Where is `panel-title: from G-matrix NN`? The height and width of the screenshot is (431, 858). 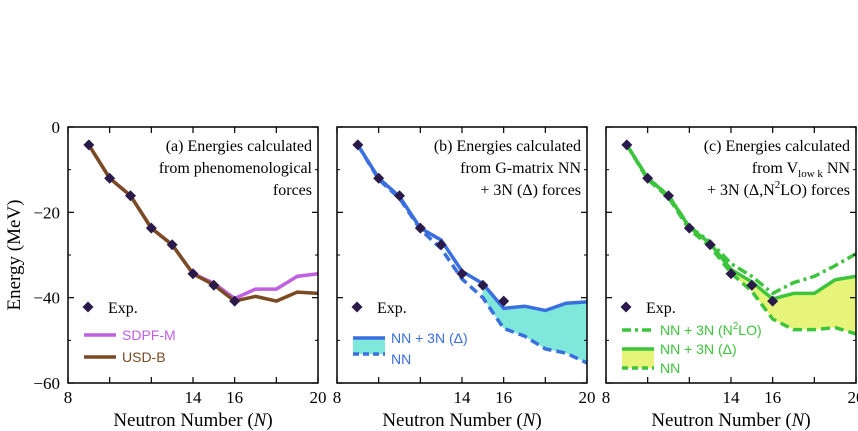 panel-title: from G-matrix NN is located at coordinates (520, 168).